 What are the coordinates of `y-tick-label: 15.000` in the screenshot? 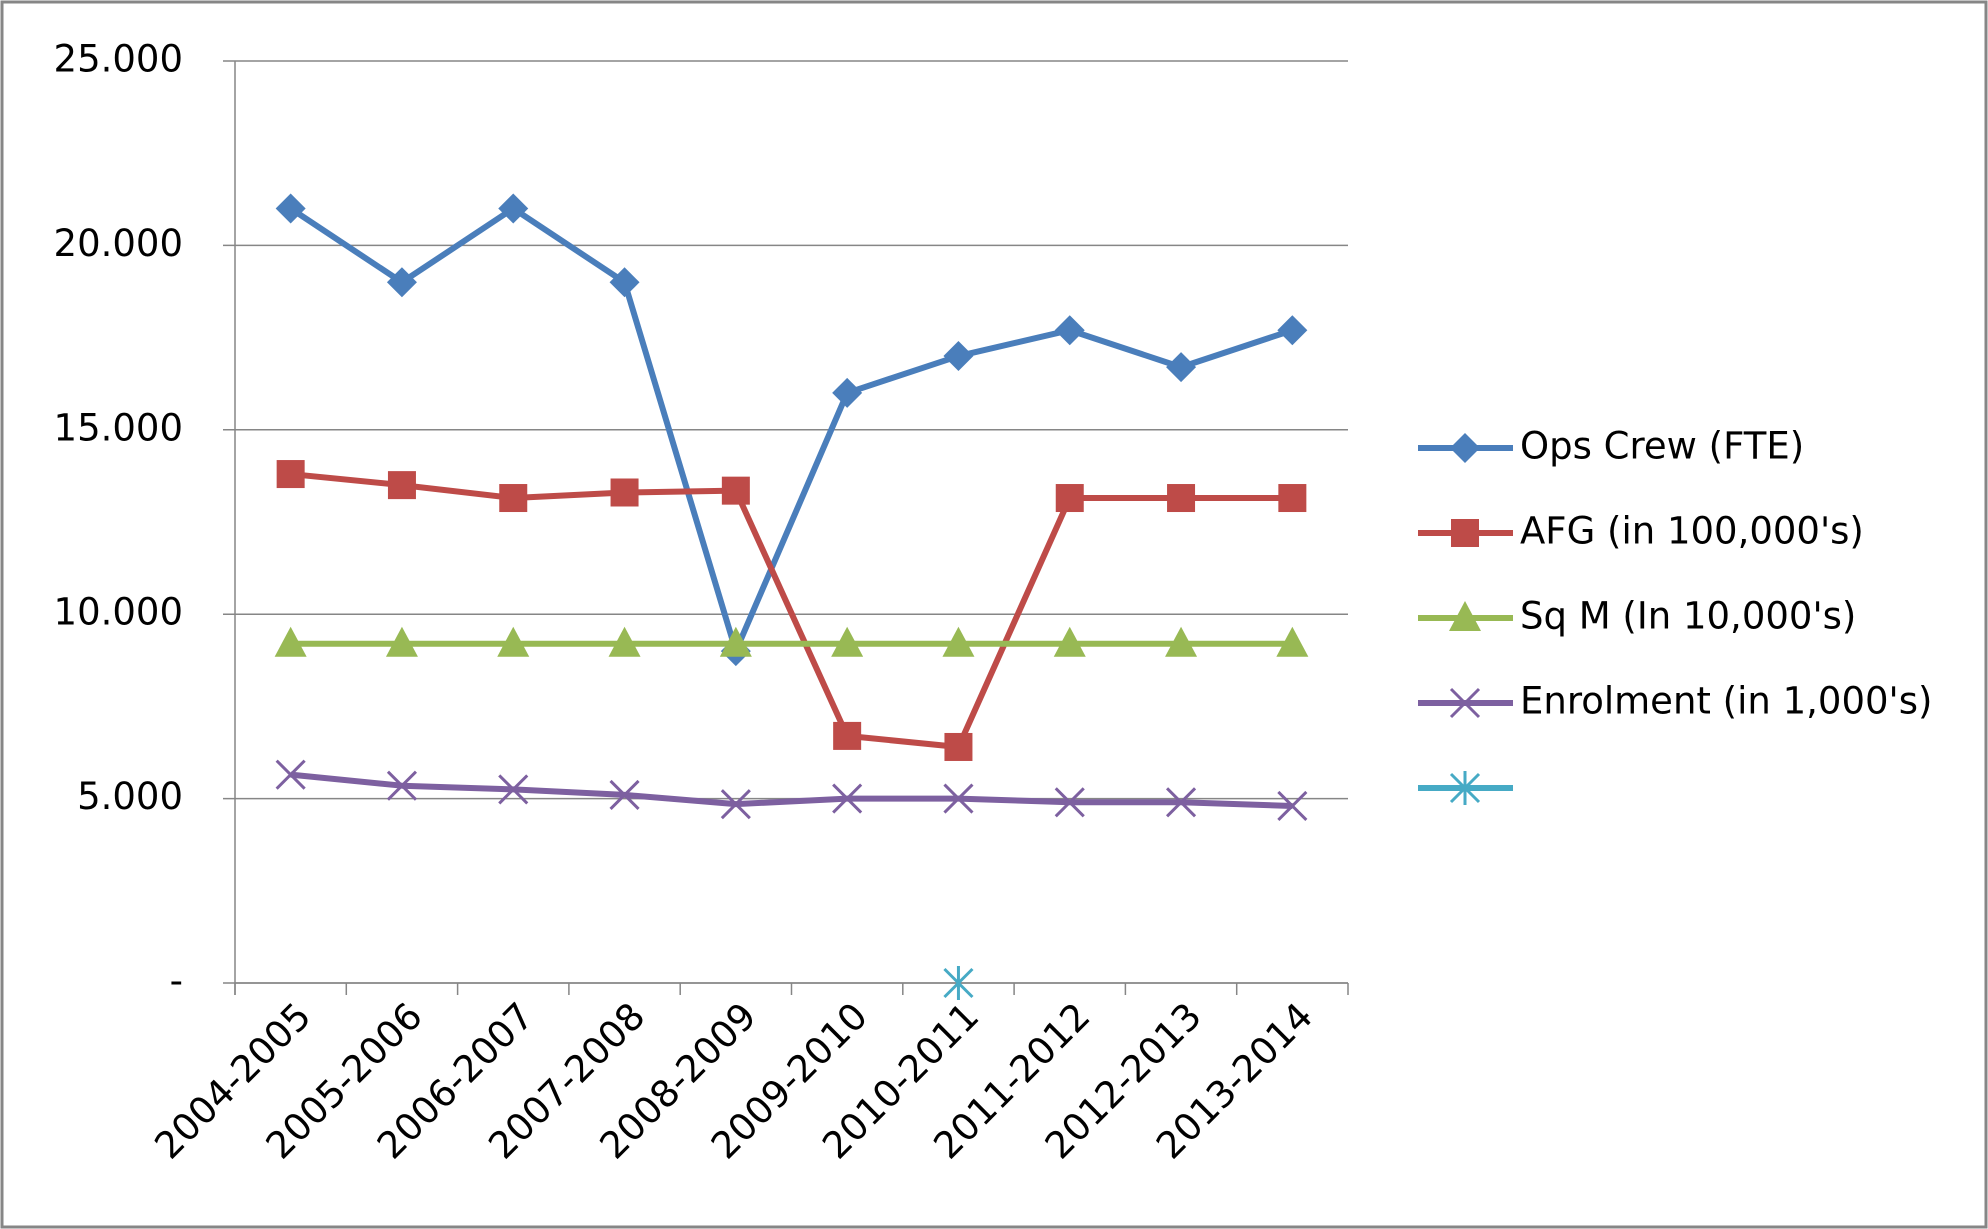 It's located at (118, 427).